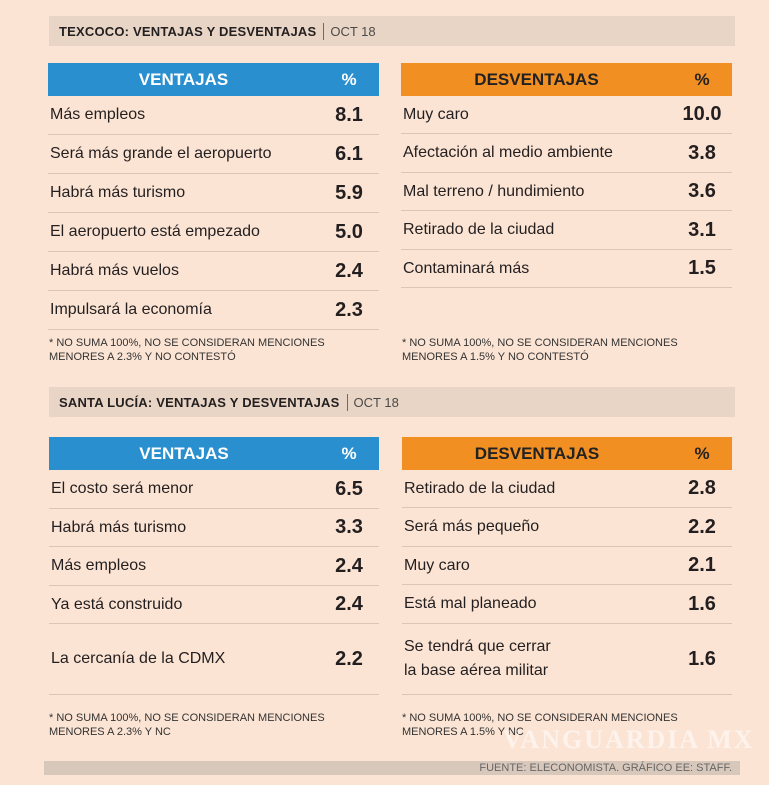 This screenshot has width=769, height=785. I want to click on table-row: Muy caro 10.0, so click(566, 115).